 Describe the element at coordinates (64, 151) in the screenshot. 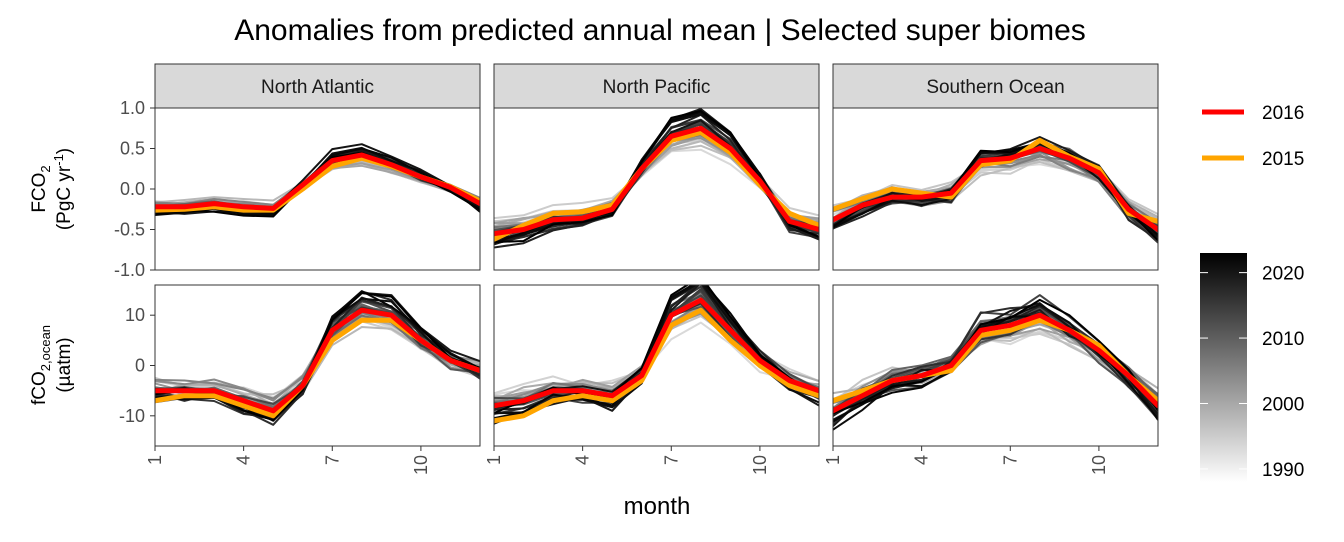

I see `y-axis-title-unit-end: )` at that location.